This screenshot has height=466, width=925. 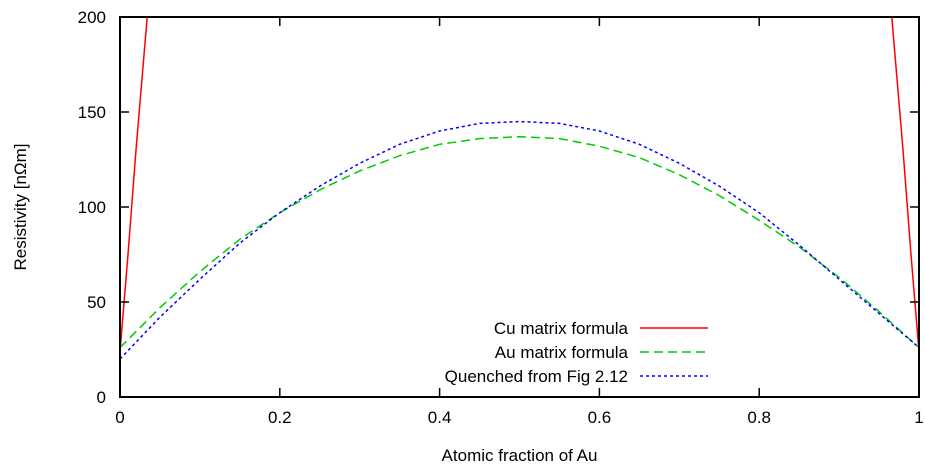 I want to click on y-tick-label: 0, so click(x=101, y=397).